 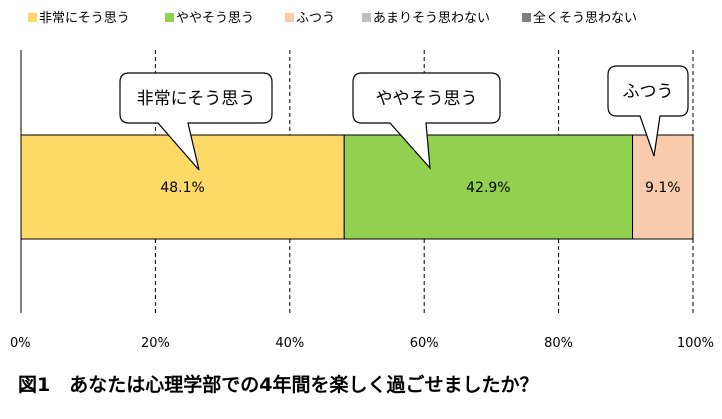 What do you see at coordinates (695, 343) in the screenshot?
I see `x-tick-label: 100%` at bounding box center [695, 343].